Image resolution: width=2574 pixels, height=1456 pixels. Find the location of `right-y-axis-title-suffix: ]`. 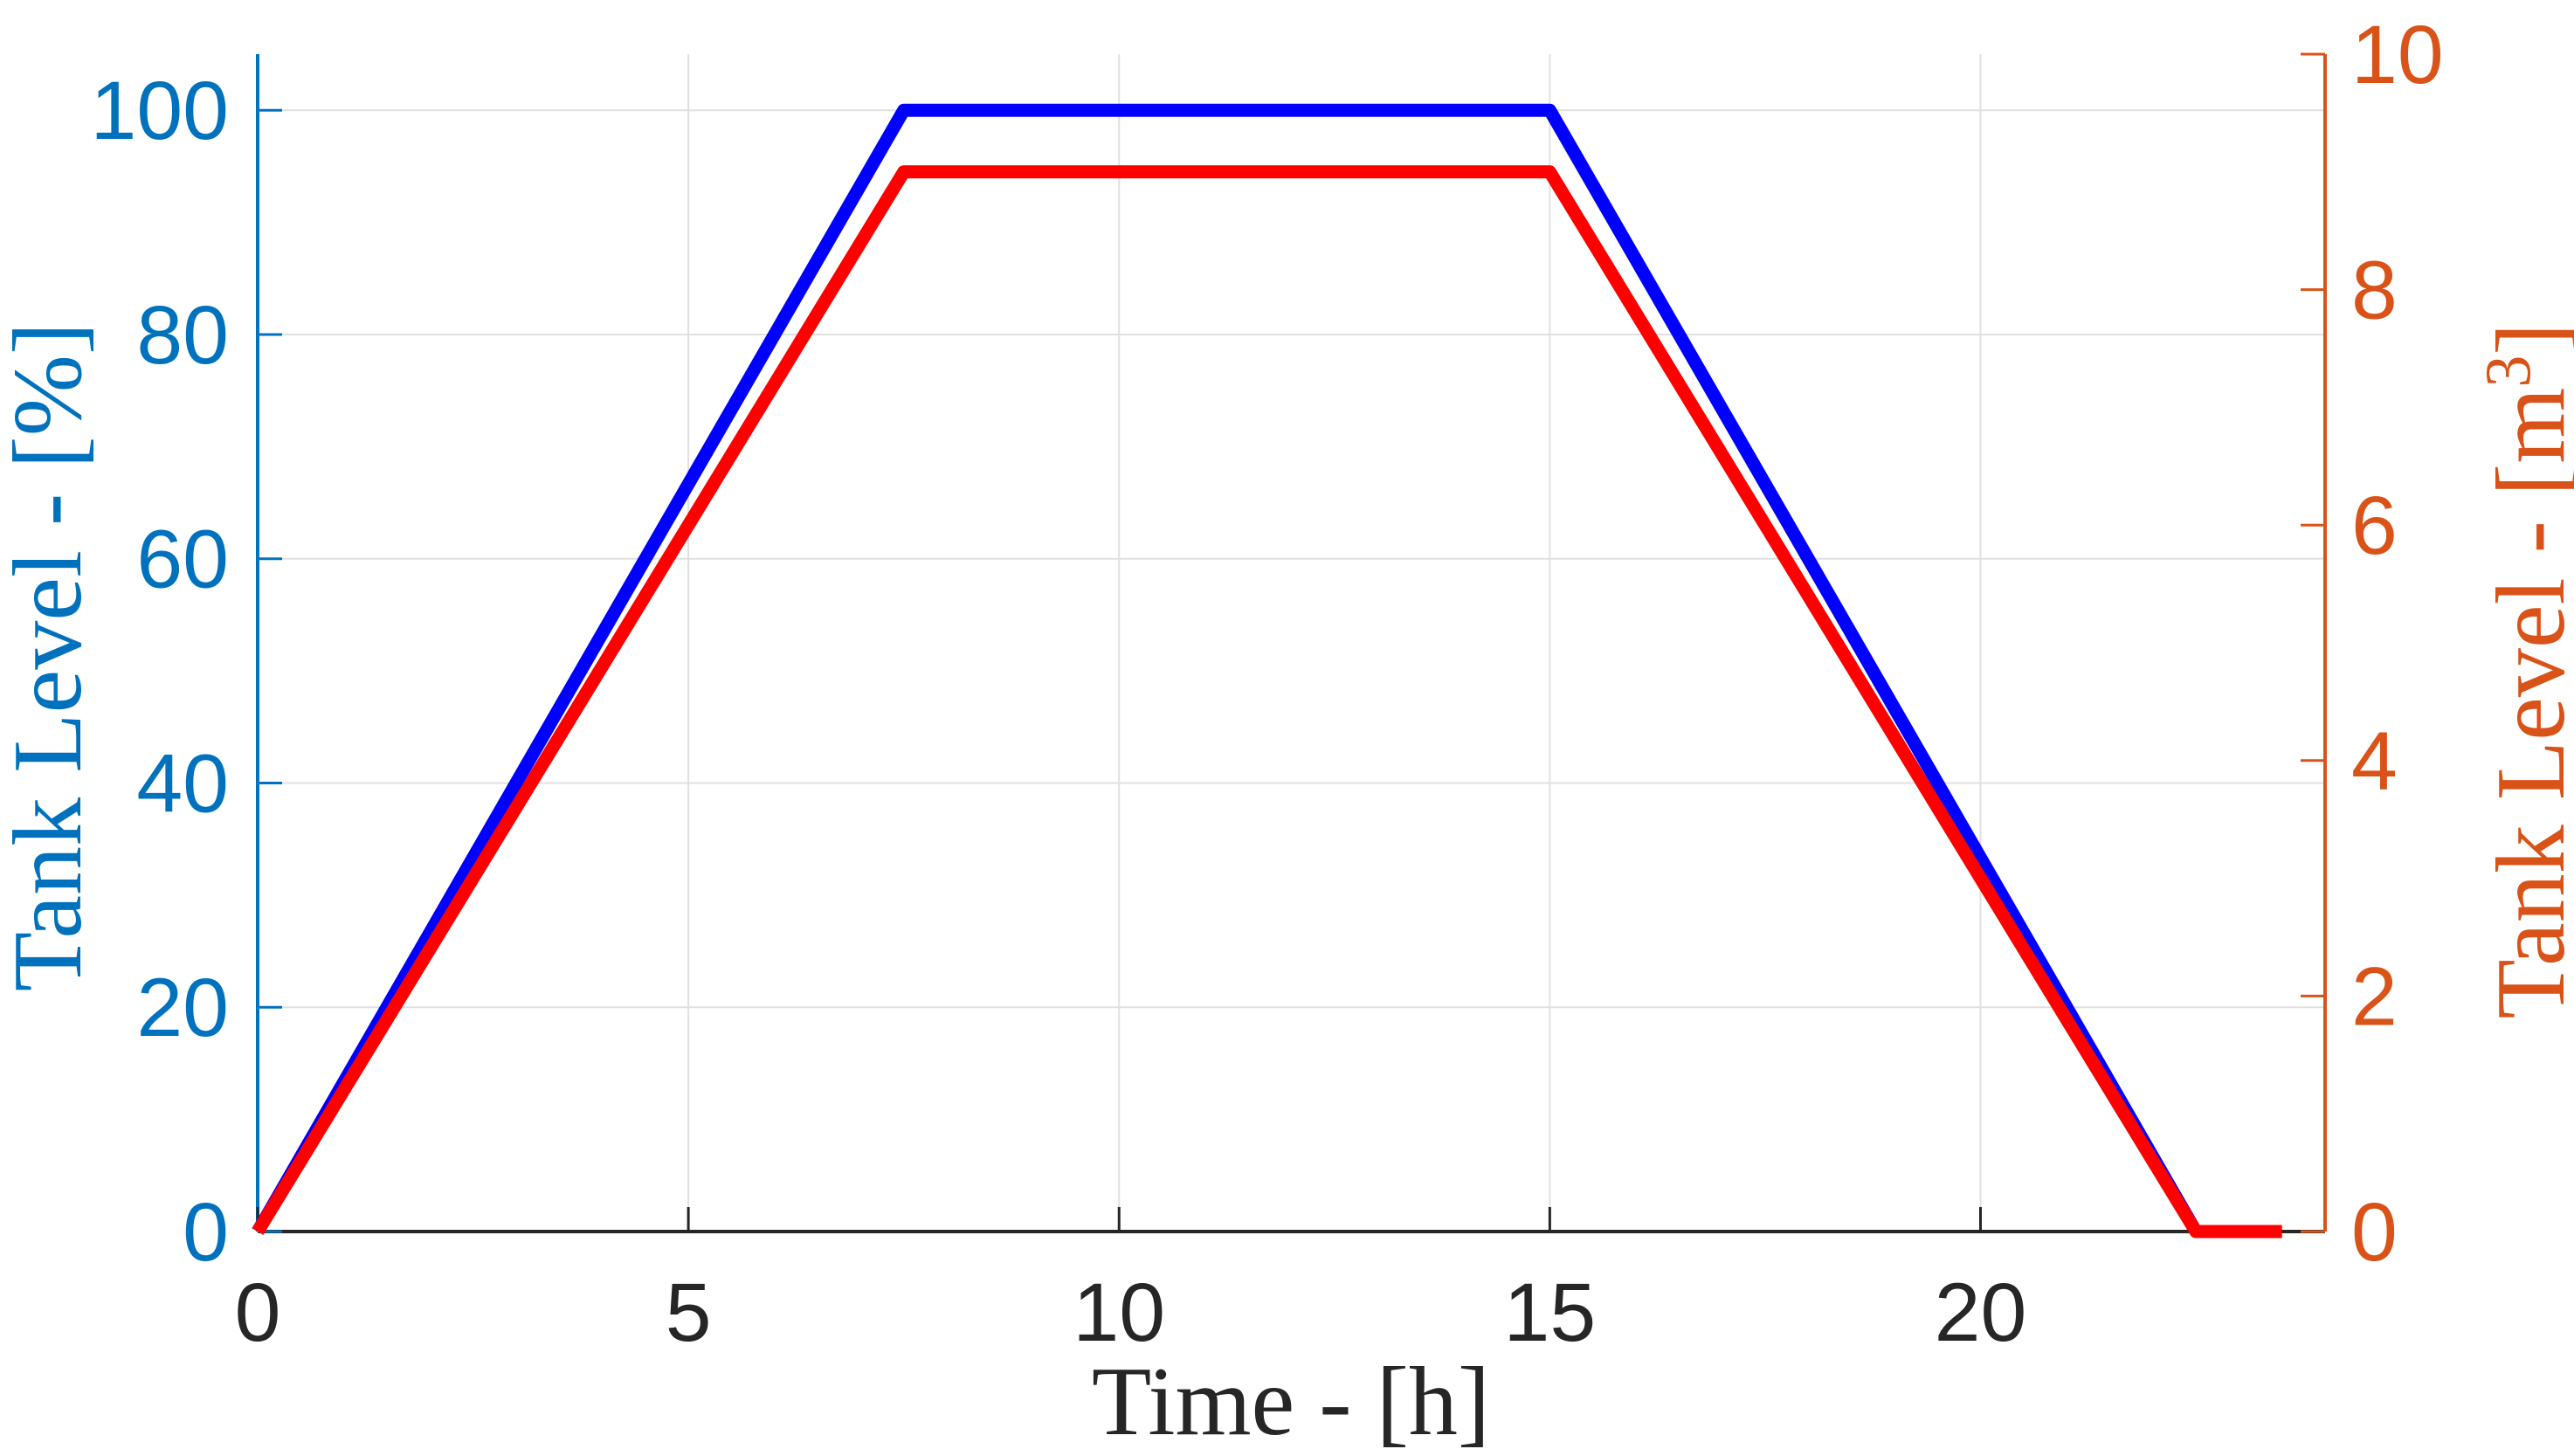

right-y-axis-title-suffix: ] is located at coordinates (2525, 338).